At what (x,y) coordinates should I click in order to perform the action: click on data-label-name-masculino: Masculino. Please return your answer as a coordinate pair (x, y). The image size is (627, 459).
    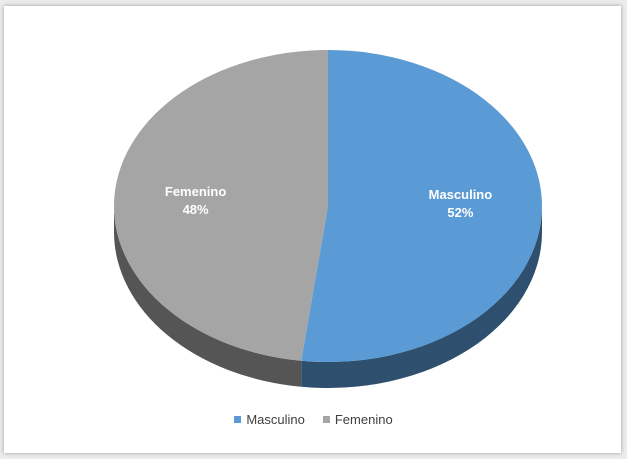
    Looking at the image, I should click on (461, 194).